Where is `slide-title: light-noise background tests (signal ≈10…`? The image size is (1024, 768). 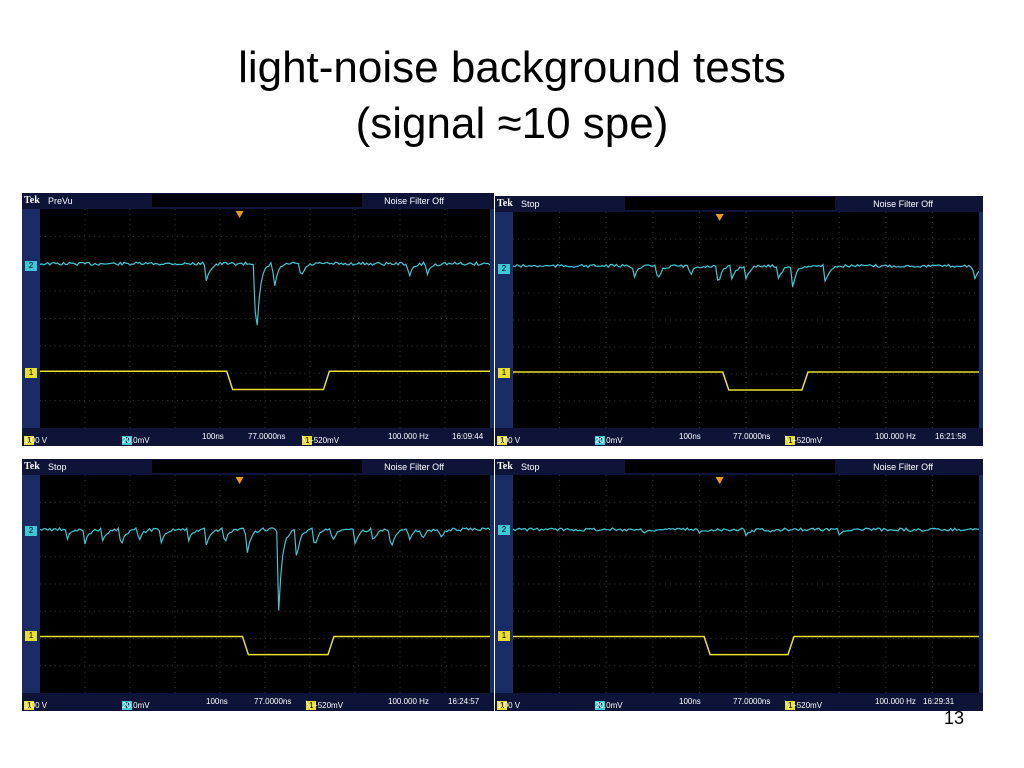 slide-title: light-noise background tests (signal ≈10… is located at coordinates (512, 96).